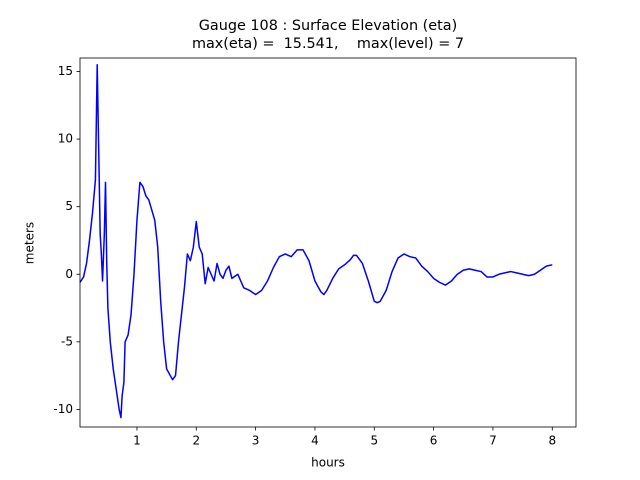  I want to click on x-tick-label: 8, so click(552, 441).